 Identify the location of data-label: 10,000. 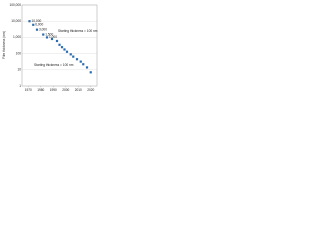
(37, 21).